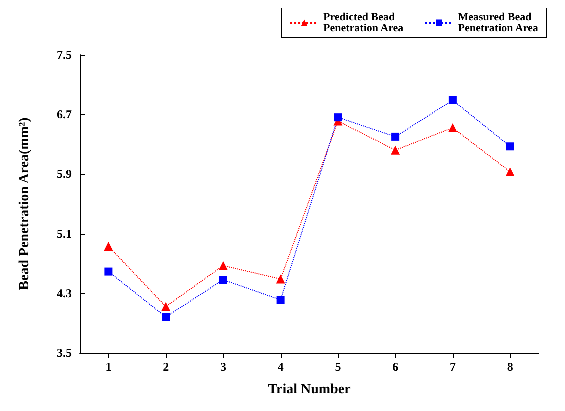  I want to click on y-axis-title: Bead Penetration Area(mm²), so click(25, 203).